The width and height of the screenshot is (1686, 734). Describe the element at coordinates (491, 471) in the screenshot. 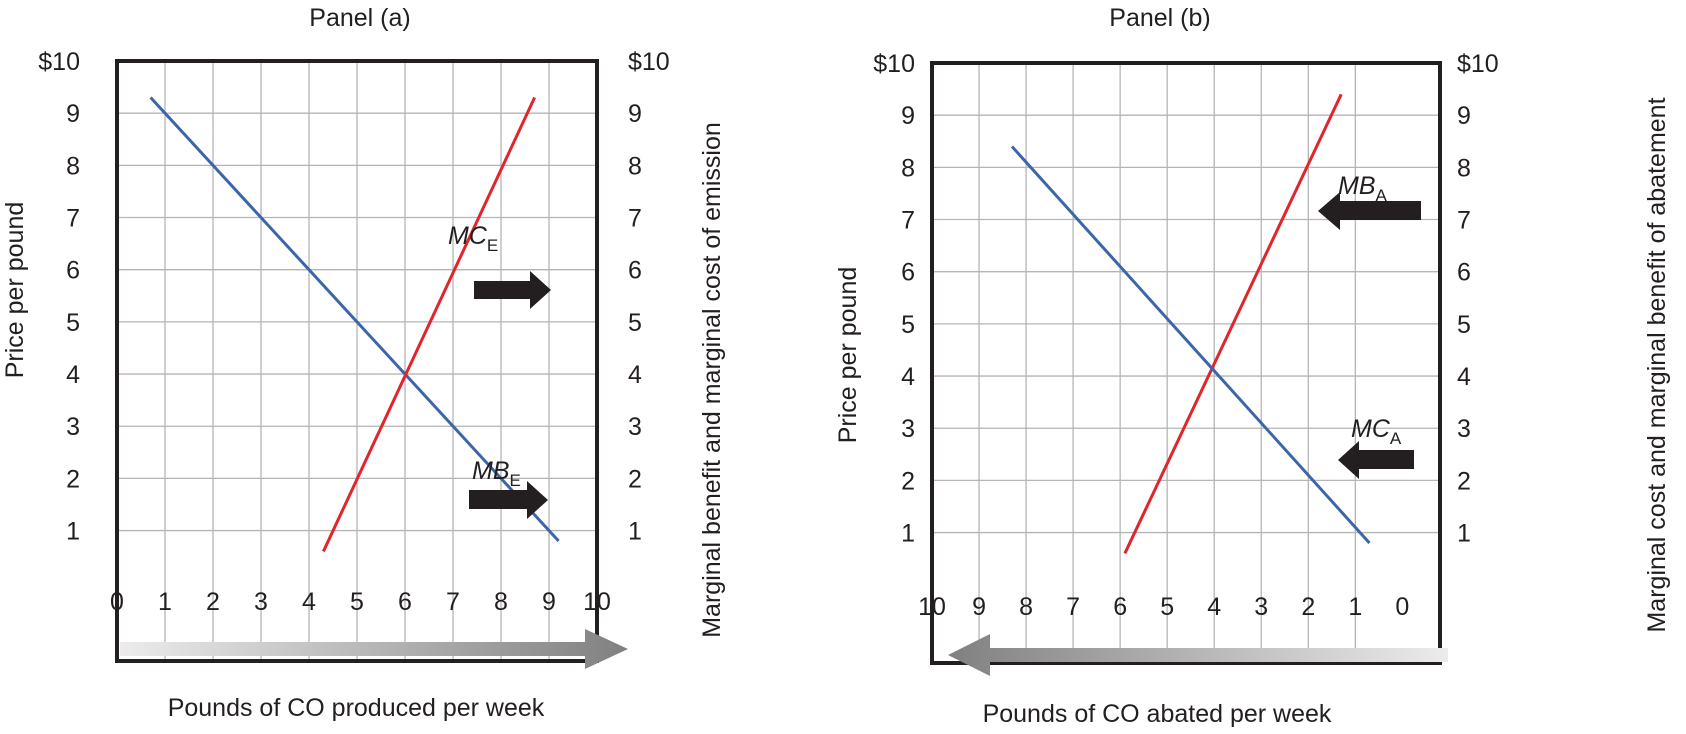

I see `panel-a-mb-name: MB` at that location.